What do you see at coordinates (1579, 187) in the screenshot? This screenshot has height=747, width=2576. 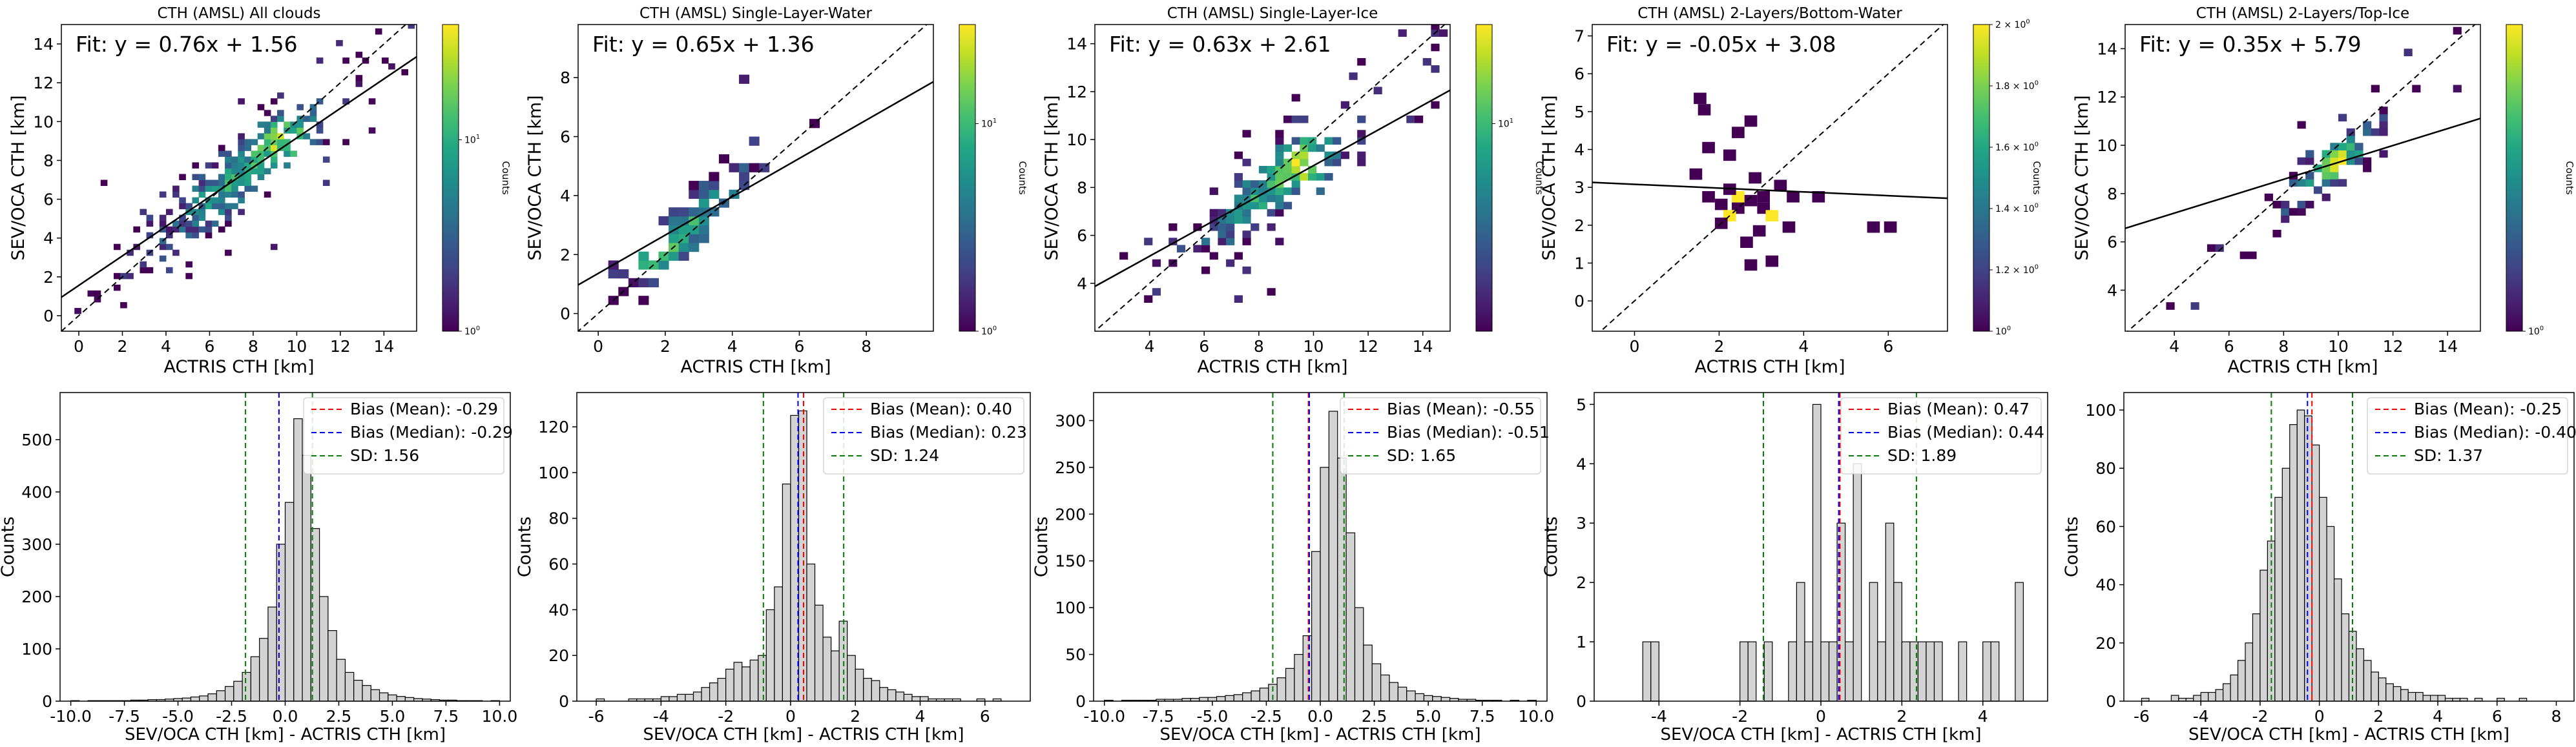 I see `y-tick-label: 3` at bounding box center [1579, 187].